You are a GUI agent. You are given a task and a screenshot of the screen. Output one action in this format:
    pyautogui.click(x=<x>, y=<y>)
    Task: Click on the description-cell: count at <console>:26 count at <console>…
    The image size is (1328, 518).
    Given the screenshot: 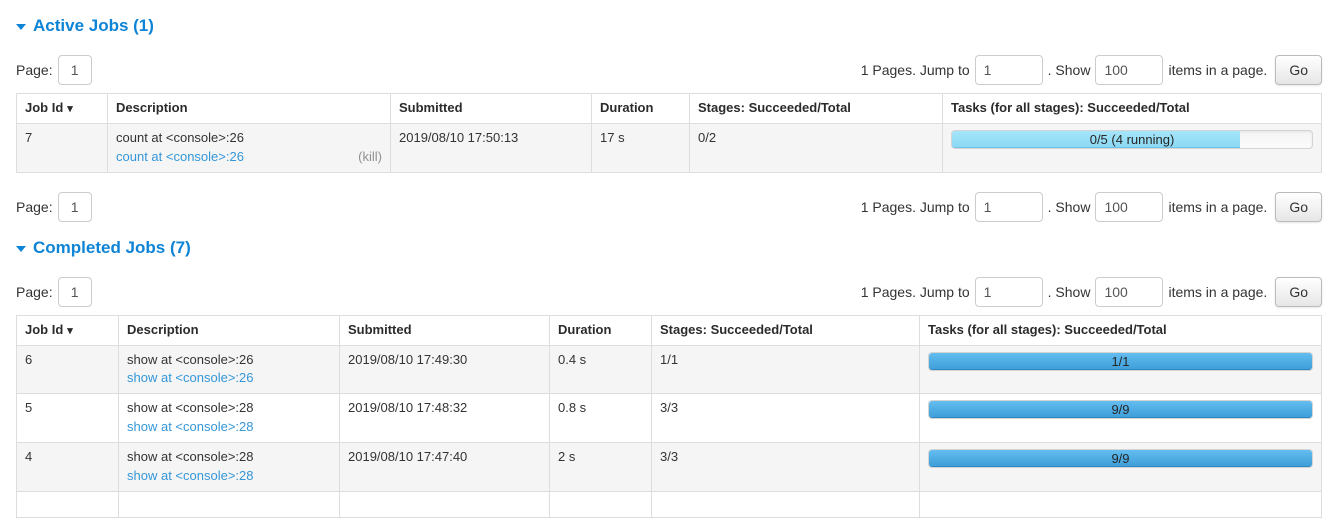 What is the action you would take?
    pyautogui.click(x=249, y=147)
    